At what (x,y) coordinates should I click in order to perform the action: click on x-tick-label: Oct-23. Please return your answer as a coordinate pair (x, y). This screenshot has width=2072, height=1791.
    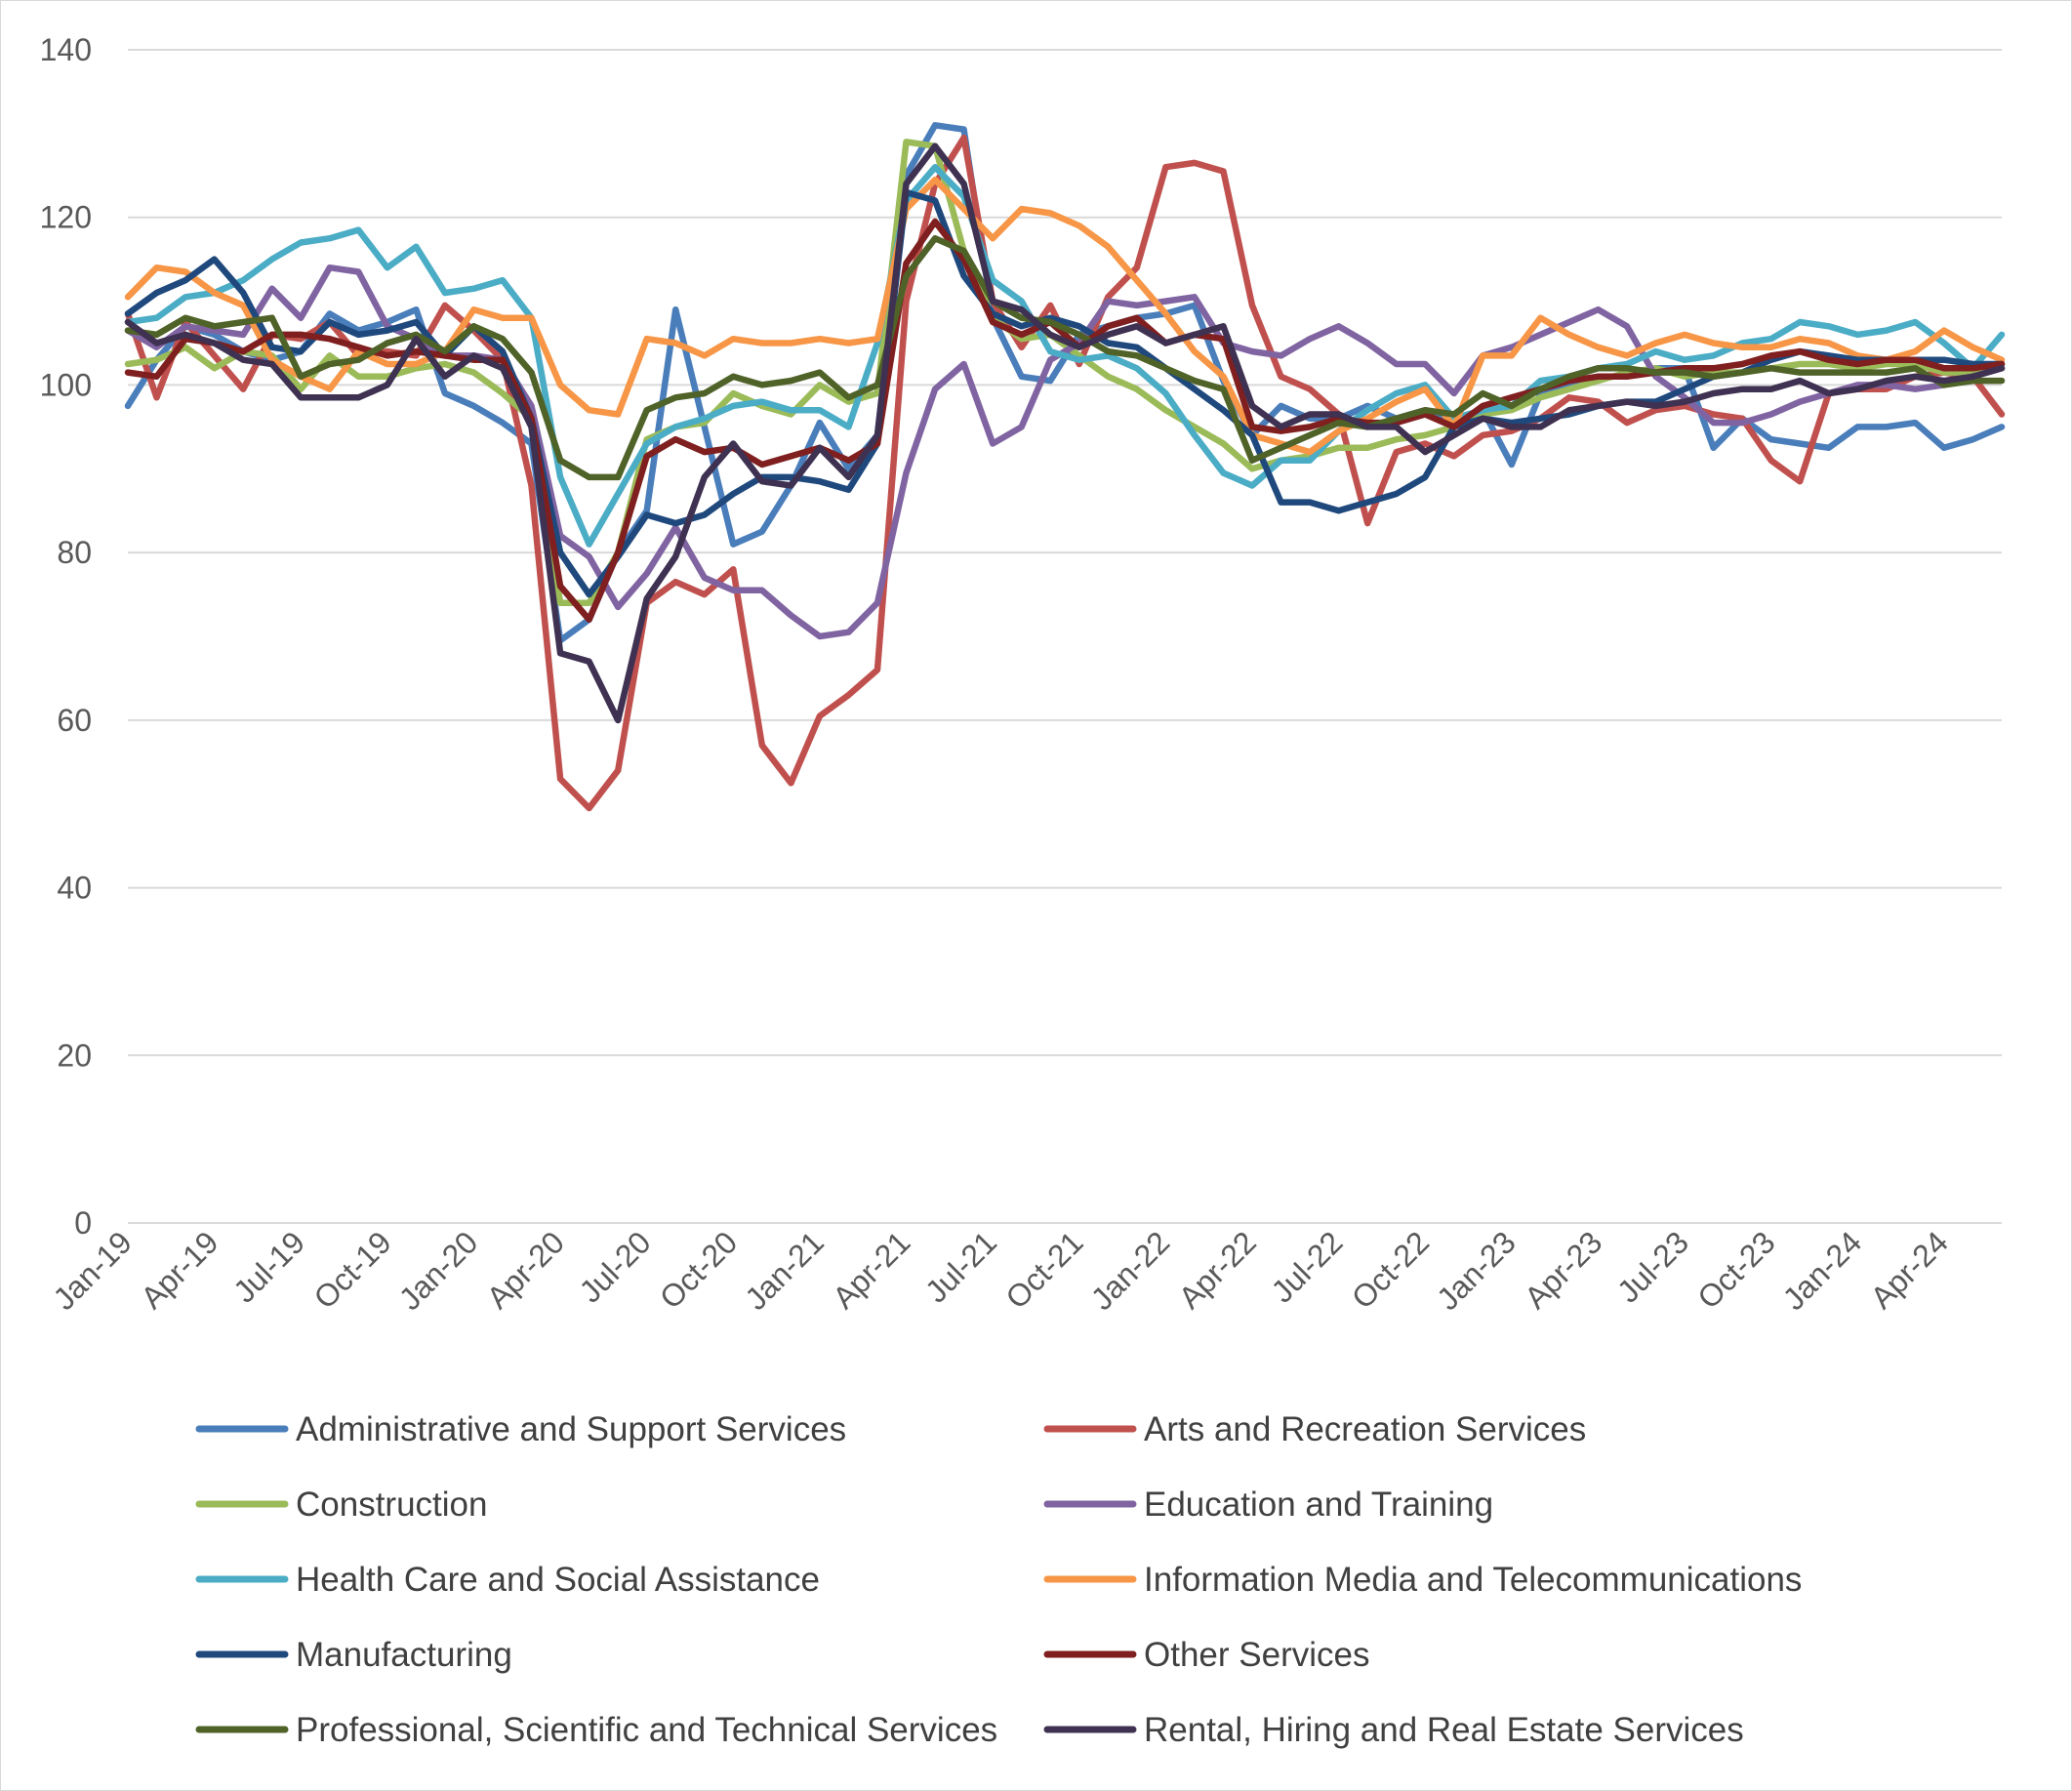
    Looking at the image, I should click on (1735, 1269).